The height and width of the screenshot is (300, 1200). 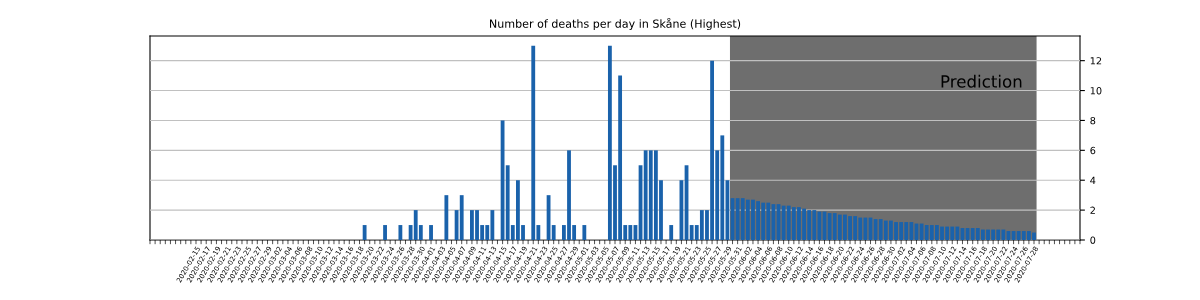 I want to click on y-tick-label: 6, so click(x=1093, y=150).